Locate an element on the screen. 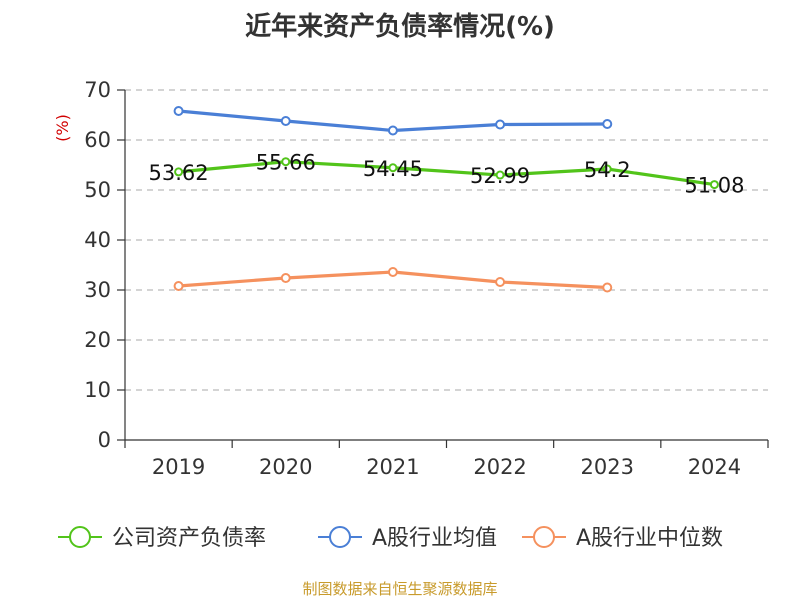 This screenshot has width=800, height=600. source-footer: 制图数据来自恒生聚源数据库 is located at coordinates (400, 589).